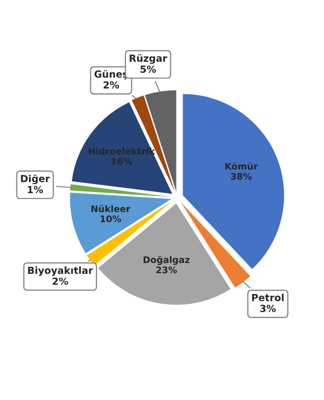  What do you see at coordinates (268, 298) in the screenshot?
I see `slice-label: Petrol` at bounding box center [268, 298].